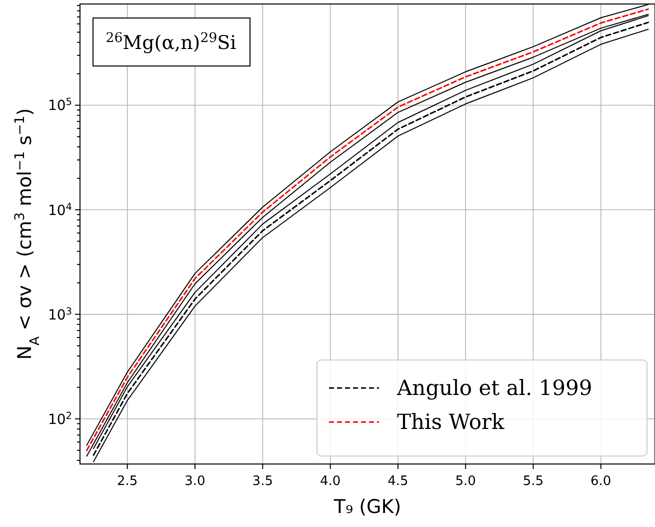 Image resolution: width=655 pixels, height=527 pixels. What do you see at coordinates (60, 210) in the screenshot?
I see `y-tick-label: 10$^{4}$` at bounding box center [60, 210].